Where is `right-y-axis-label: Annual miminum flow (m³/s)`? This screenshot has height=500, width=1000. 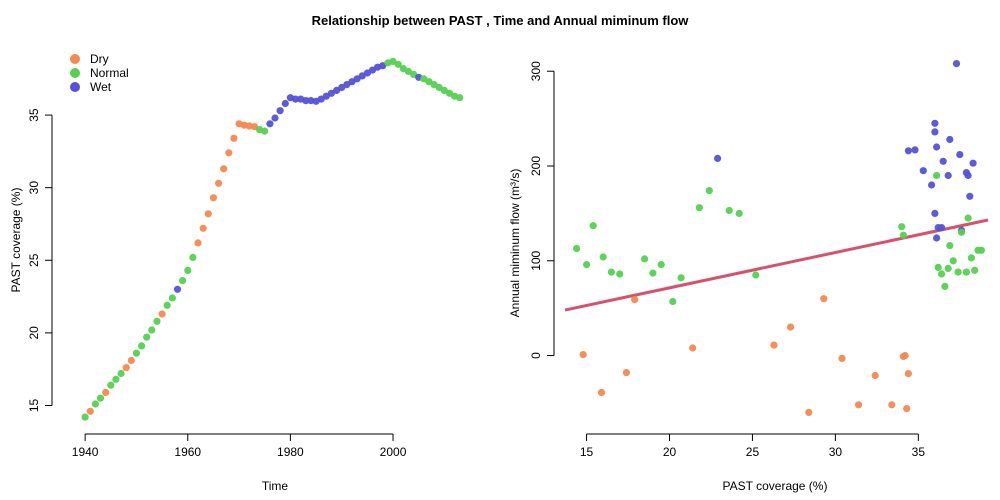
right-y-axis-label: Annual miminum flow (m³/s) is located at coordinates (515, 243).